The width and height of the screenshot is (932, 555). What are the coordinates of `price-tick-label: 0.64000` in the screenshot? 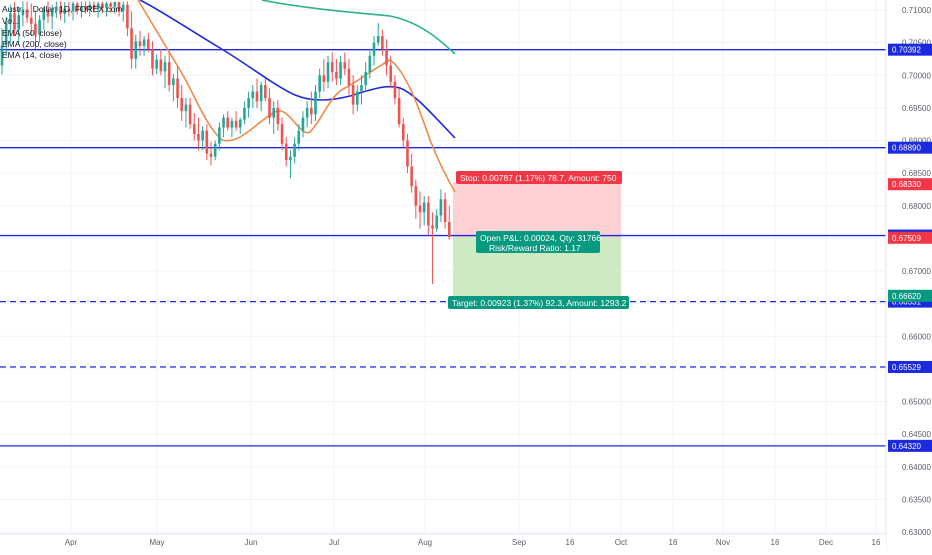 It's located at (916, 467).